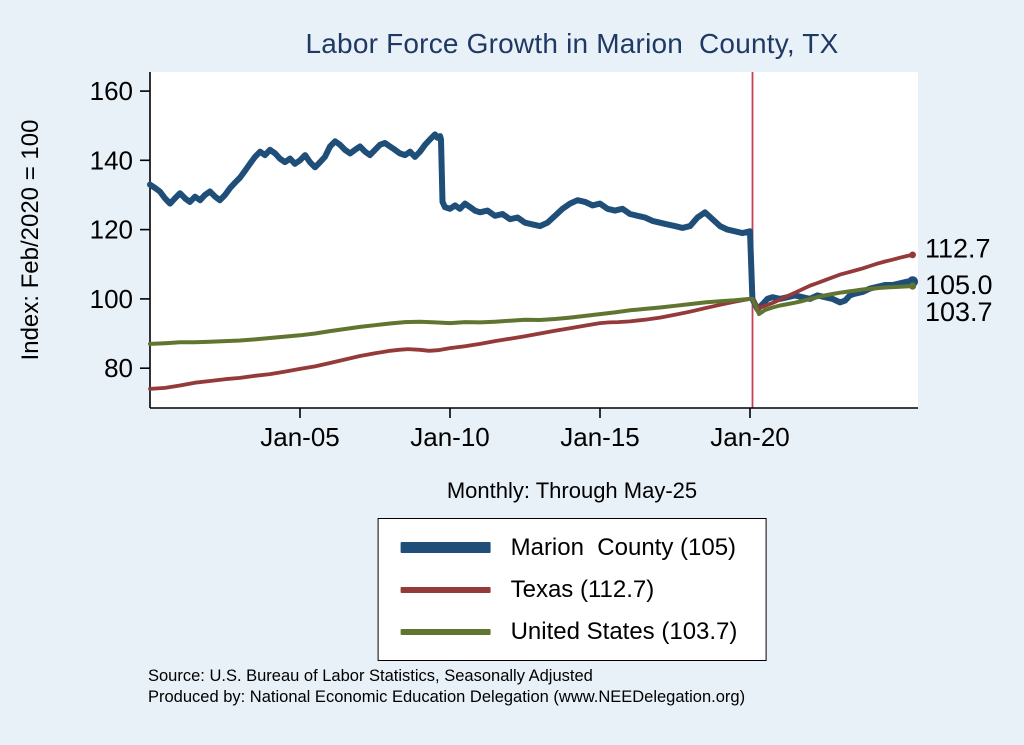 The height and width of the screenshot is (745, 1024). Describe the element at coordinates (450, 437) in the screenshot. I see `x-tick-label: Jan-10` at that location.